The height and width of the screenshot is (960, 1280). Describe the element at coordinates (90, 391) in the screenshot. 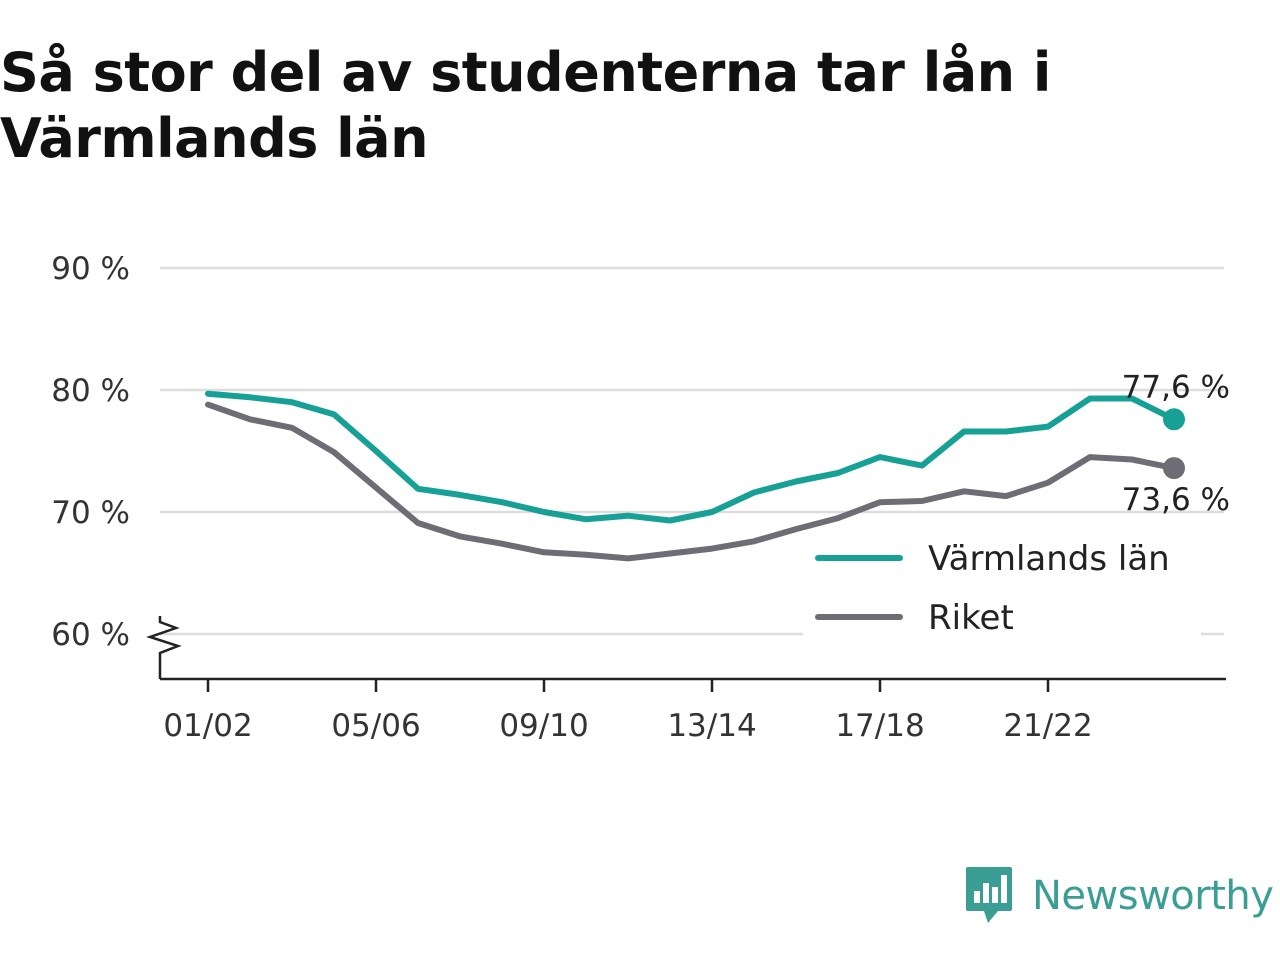

I see `y-tick-label: 80 %` at that location.